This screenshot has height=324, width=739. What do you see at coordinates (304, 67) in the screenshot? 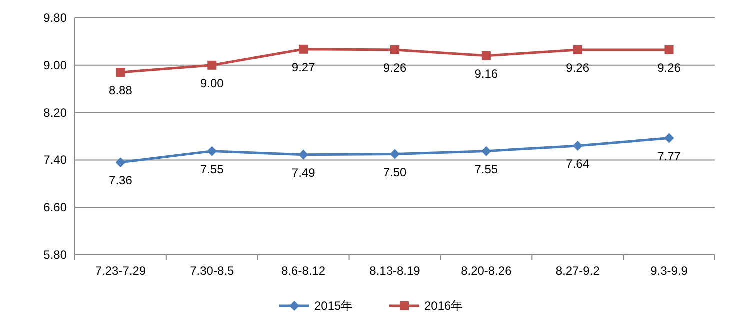
I see `data-label: 9.27` at bounding box center [304, 67].